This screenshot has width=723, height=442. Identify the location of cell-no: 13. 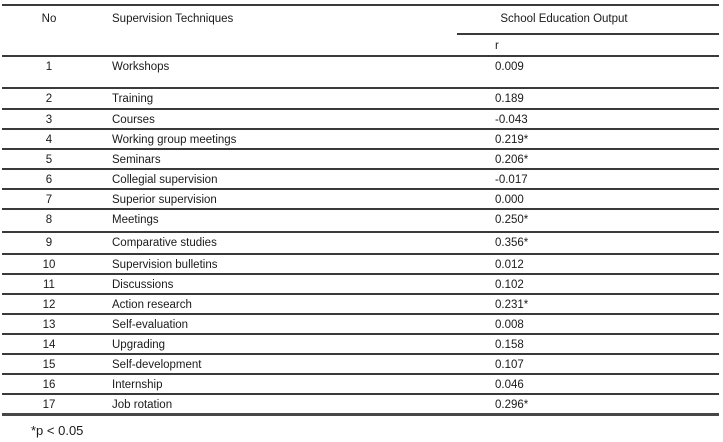
(49, 324).